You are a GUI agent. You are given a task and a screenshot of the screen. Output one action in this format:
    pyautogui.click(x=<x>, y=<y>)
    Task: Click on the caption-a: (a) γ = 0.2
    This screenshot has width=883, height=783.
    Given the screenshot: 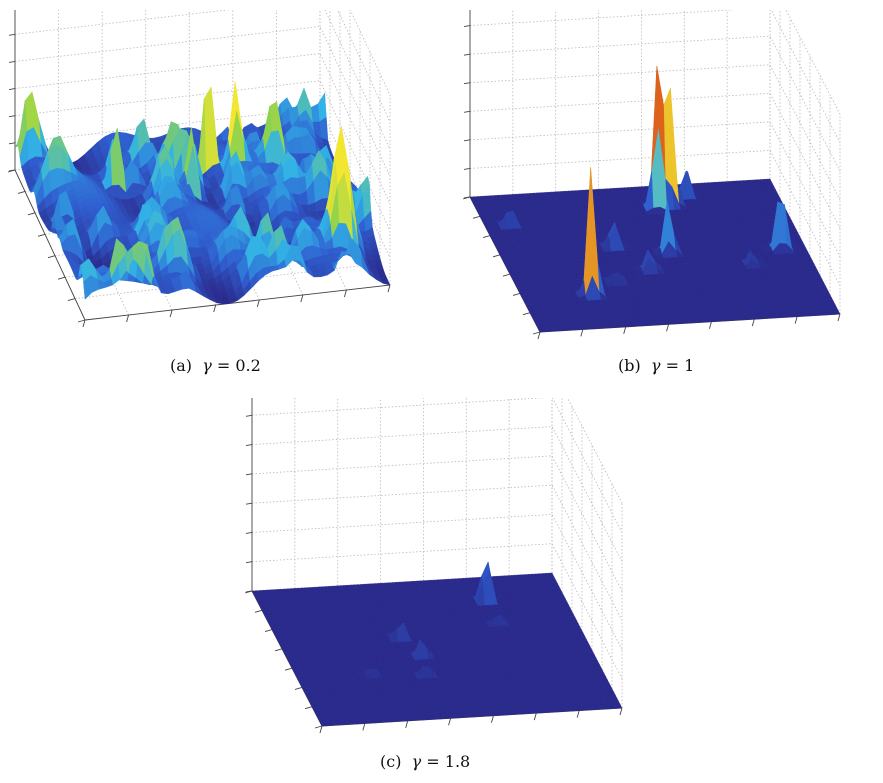 What is the action you would take?
    pyautogui.click(x=215, y=365)
    